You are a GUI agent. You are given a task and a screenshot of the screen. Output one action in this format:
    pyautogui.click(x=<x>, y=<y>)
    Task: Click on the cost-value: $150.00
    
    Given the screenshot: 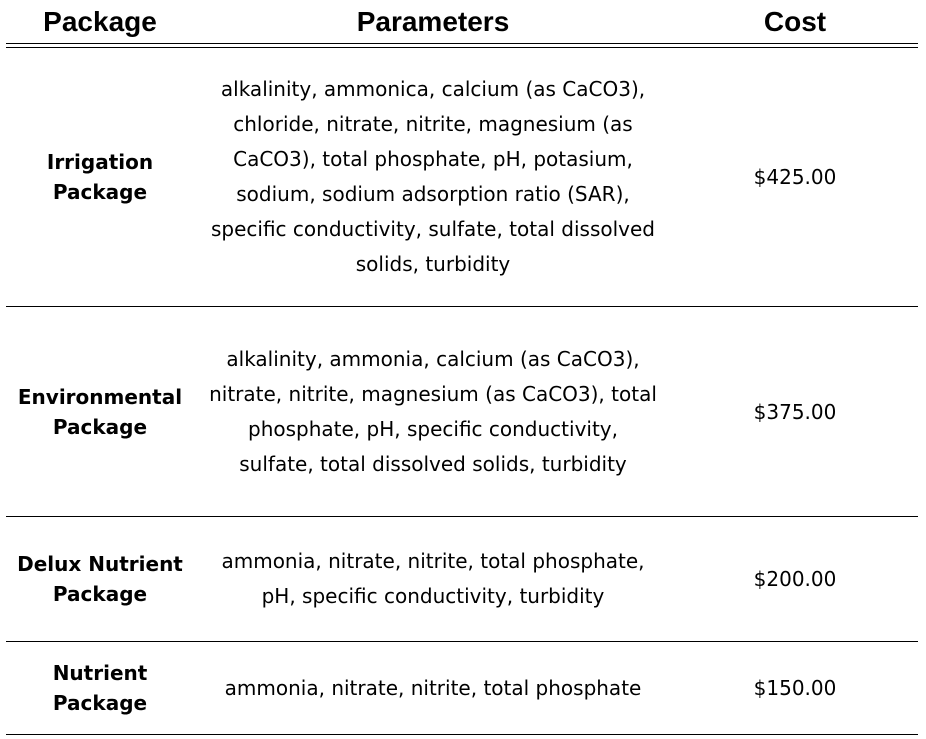 What is the action you would take?
    pyautogui.click(x=795, y=688)
    